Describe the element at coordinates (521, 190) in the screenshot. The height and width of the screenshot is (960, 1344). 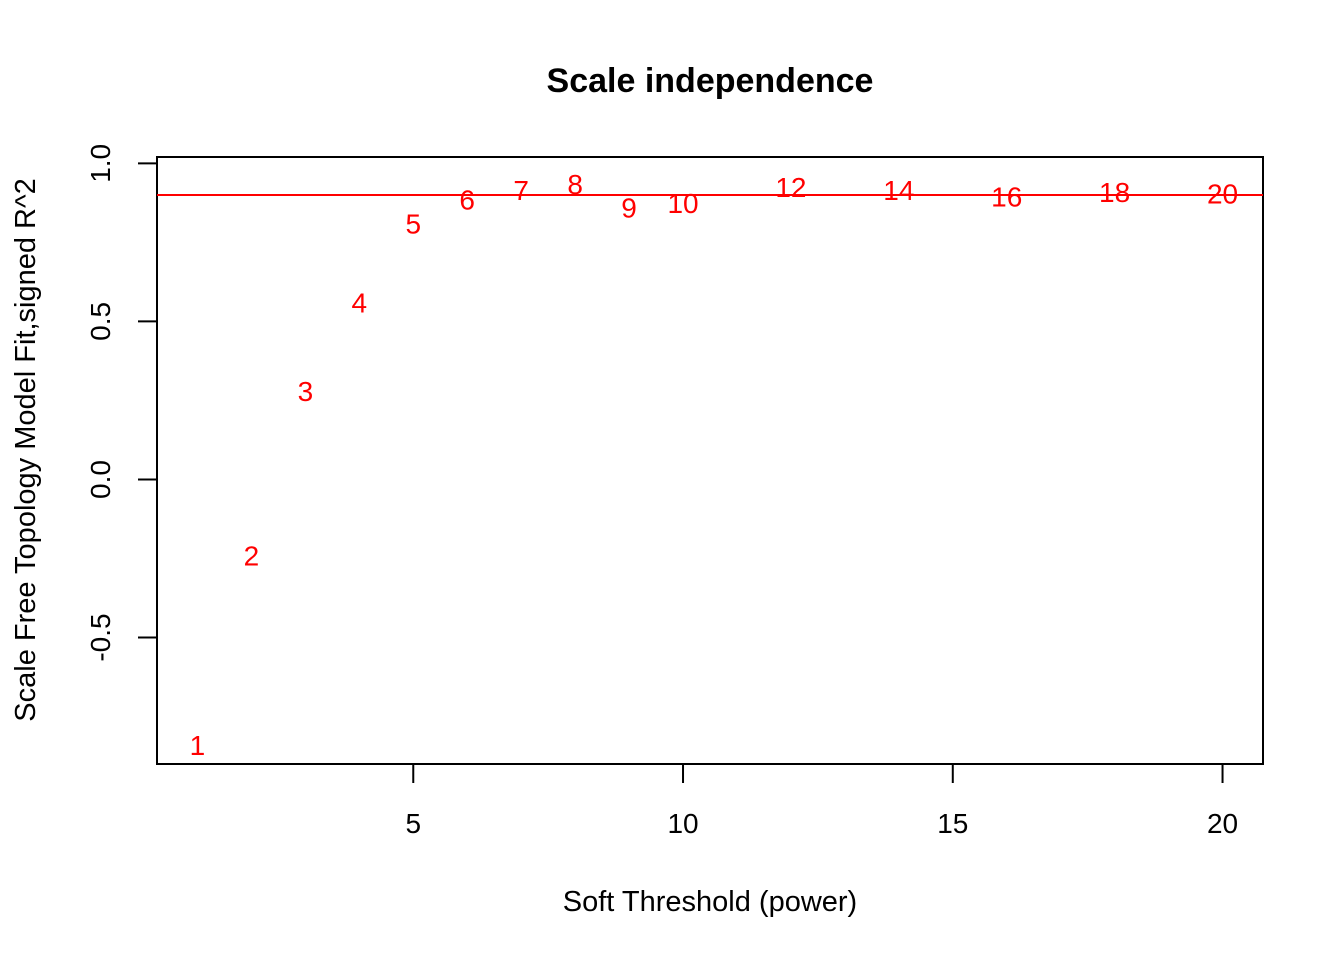
I see `data-point-label: 7` at that location.